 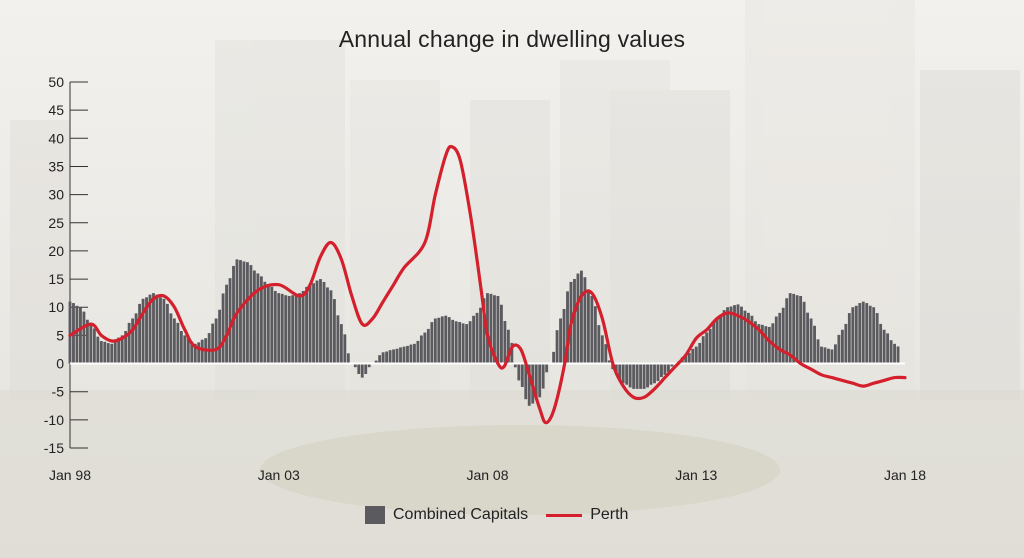 What do you see at coordinates (461, 514) in the screenshot?
I see `legend-label-combined-capitals: Combined Capitals` at bounding box center [461, 514].